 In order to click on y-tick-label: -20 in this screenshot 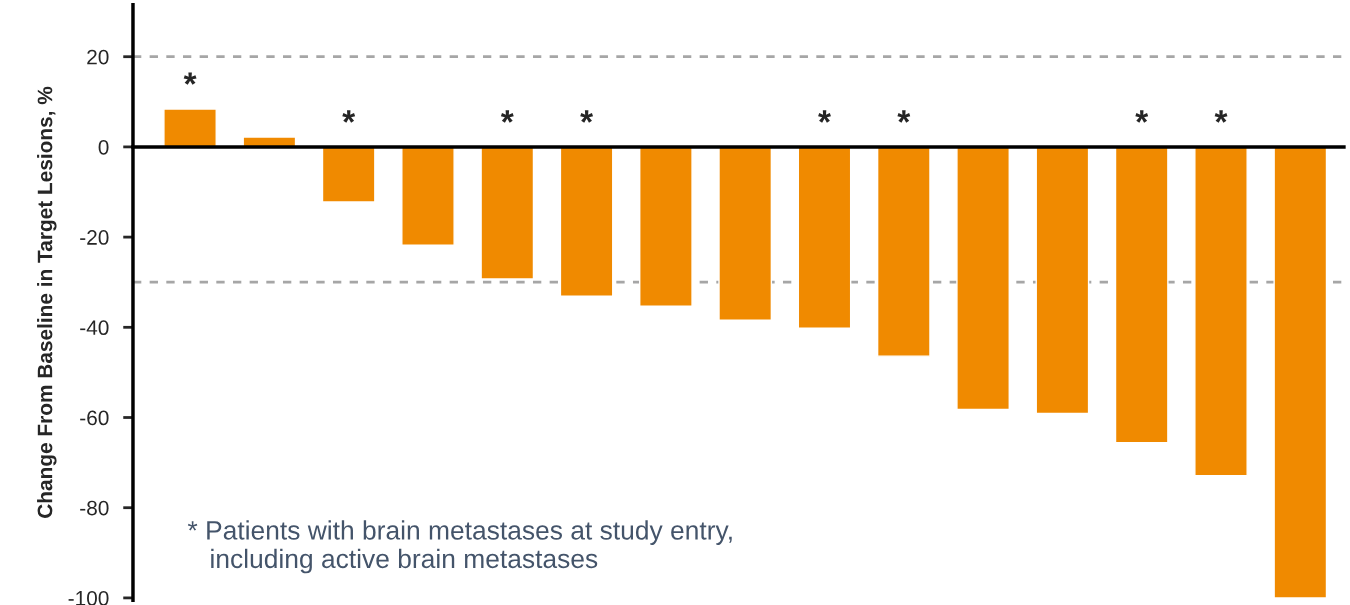, I will do `click(94, 237)`.